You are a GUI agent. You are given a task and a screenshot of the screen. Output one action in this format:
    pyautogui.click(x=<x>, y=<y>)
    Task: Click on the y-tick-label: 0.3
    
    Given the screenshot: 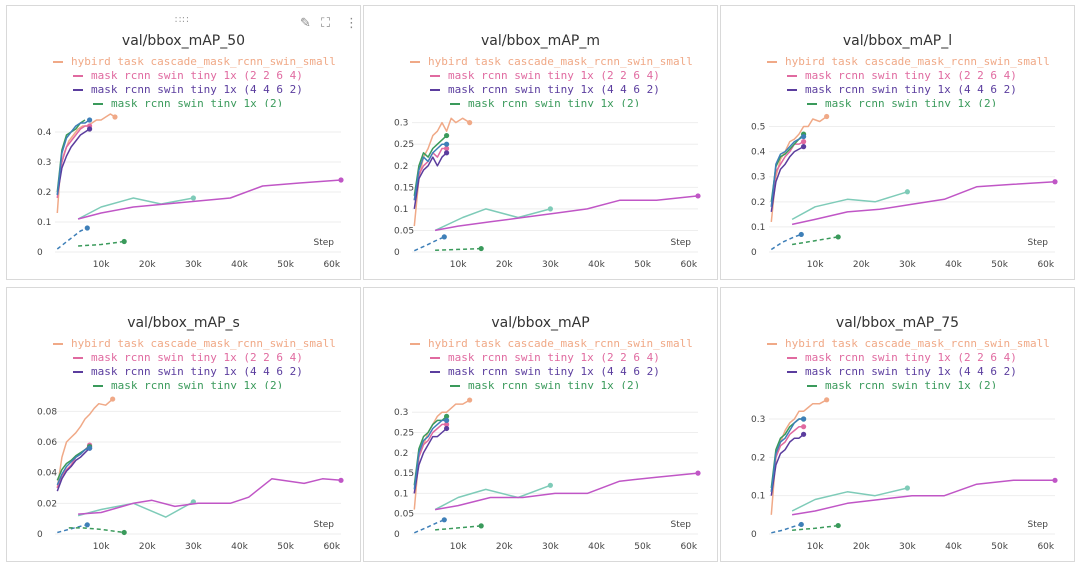 What is the action you would take?
    pyautogui.click(x=758, y=178)
    